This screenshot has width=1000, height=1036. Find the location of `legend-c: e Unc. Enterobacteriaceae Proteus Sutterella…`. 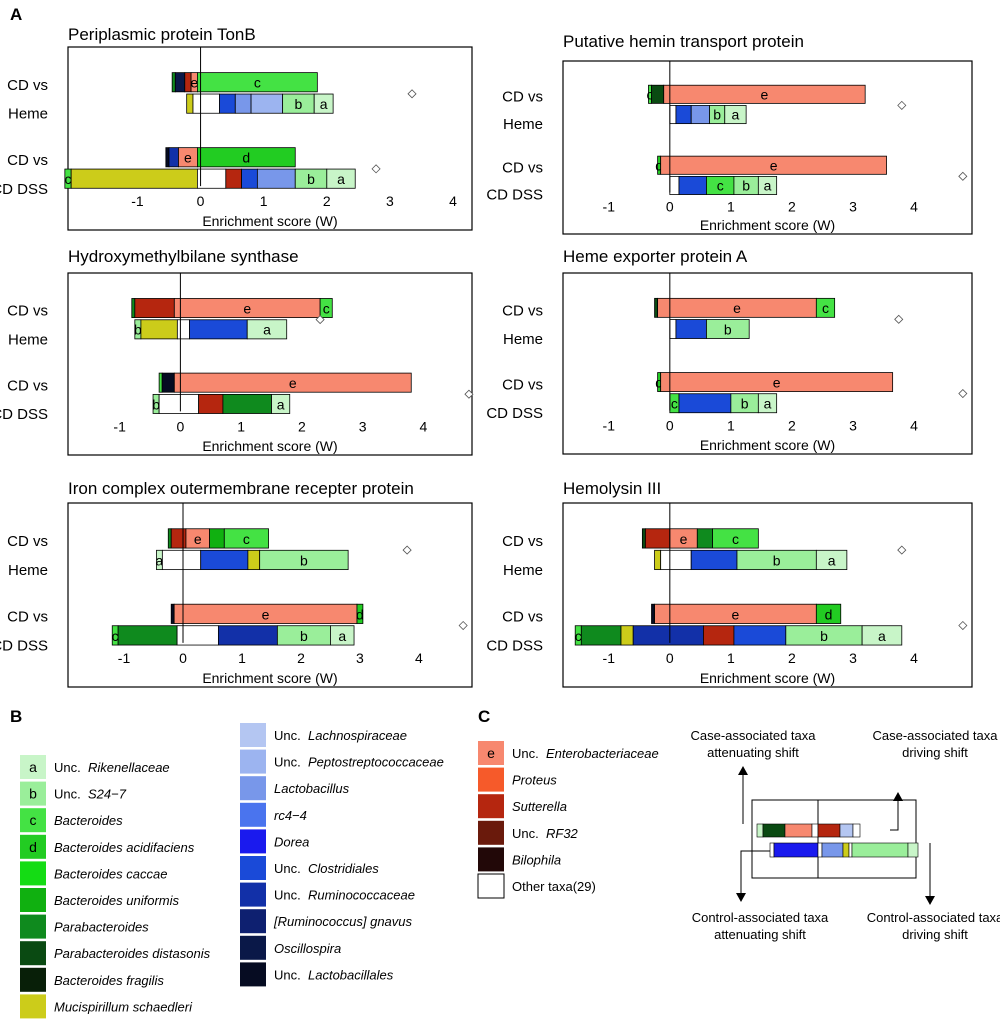

legend-c: e Unc. Enterobacteriaceae Proteus Sutterella… is located at coordinates (568, 820).